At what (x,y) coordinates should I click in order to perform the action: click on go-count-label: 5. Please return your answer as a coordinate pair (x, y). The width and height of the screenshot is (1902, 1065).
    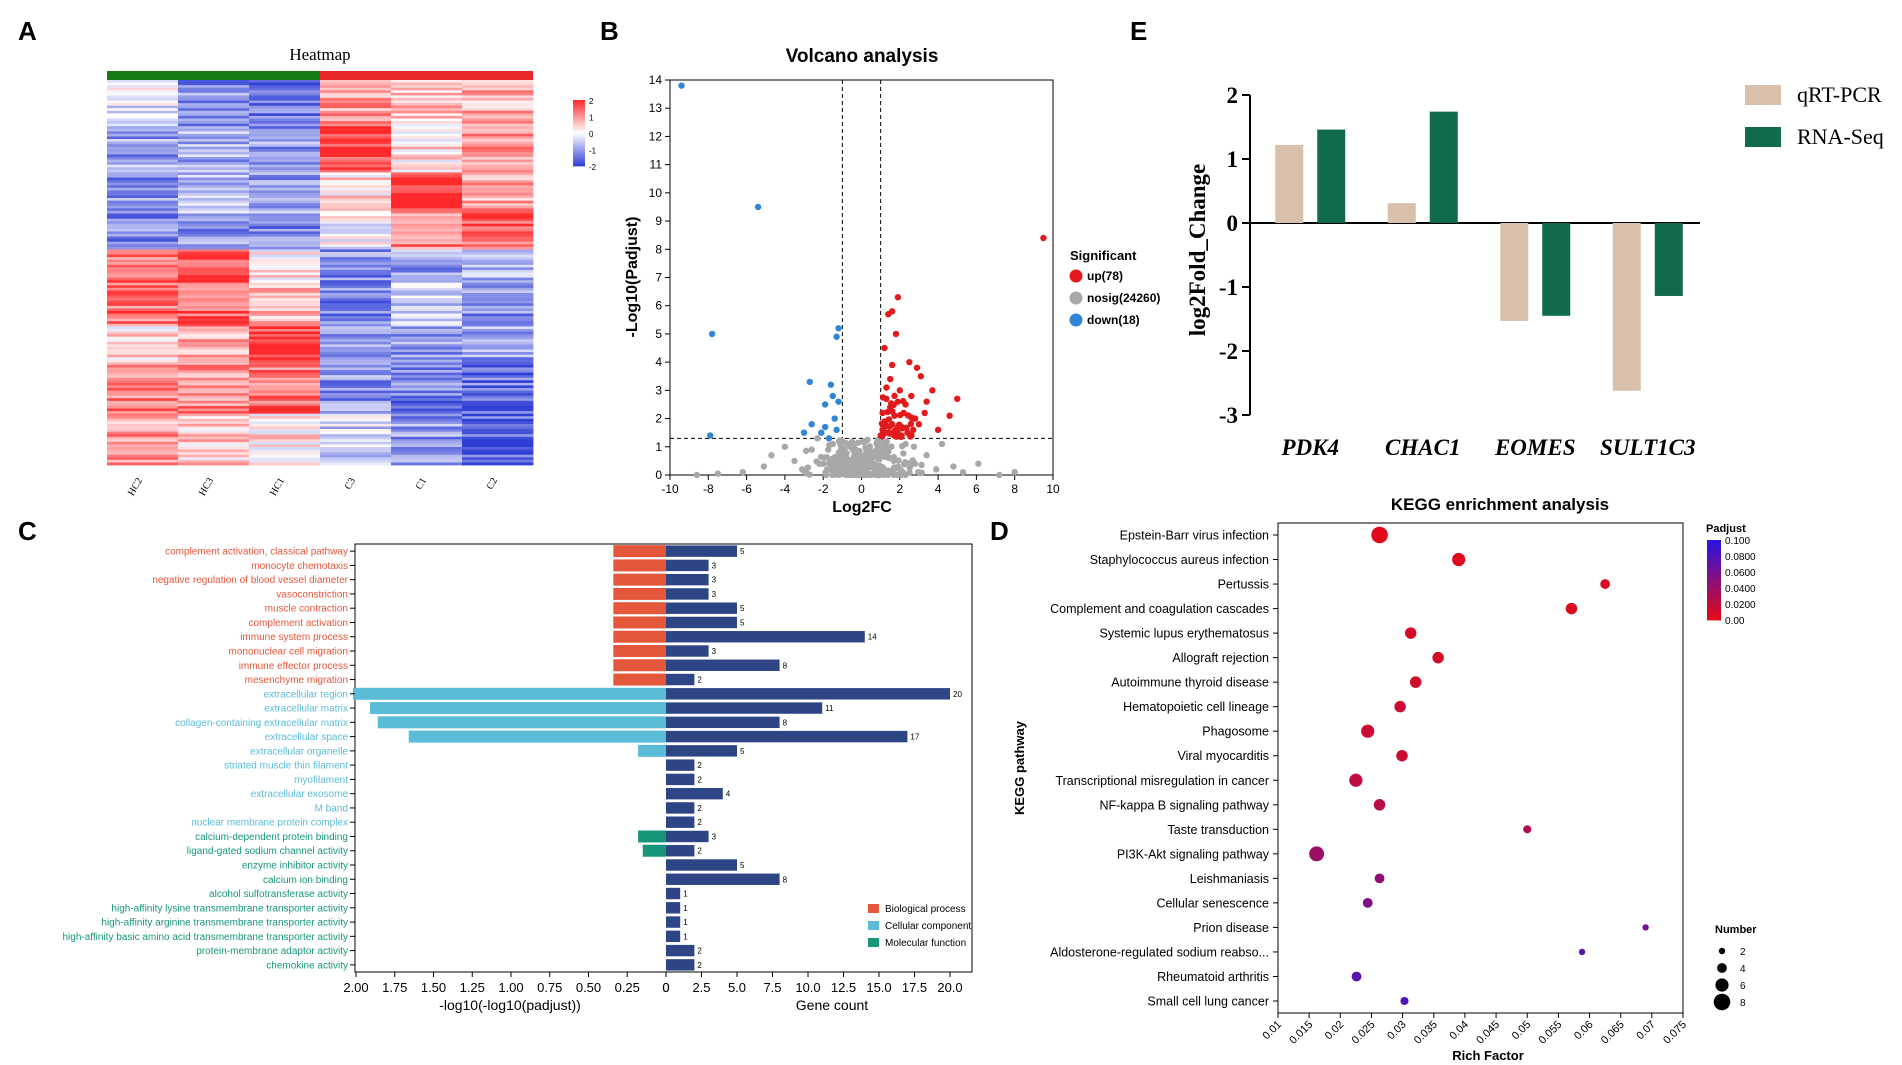
    Looking at the image, I should click on (742, 551).